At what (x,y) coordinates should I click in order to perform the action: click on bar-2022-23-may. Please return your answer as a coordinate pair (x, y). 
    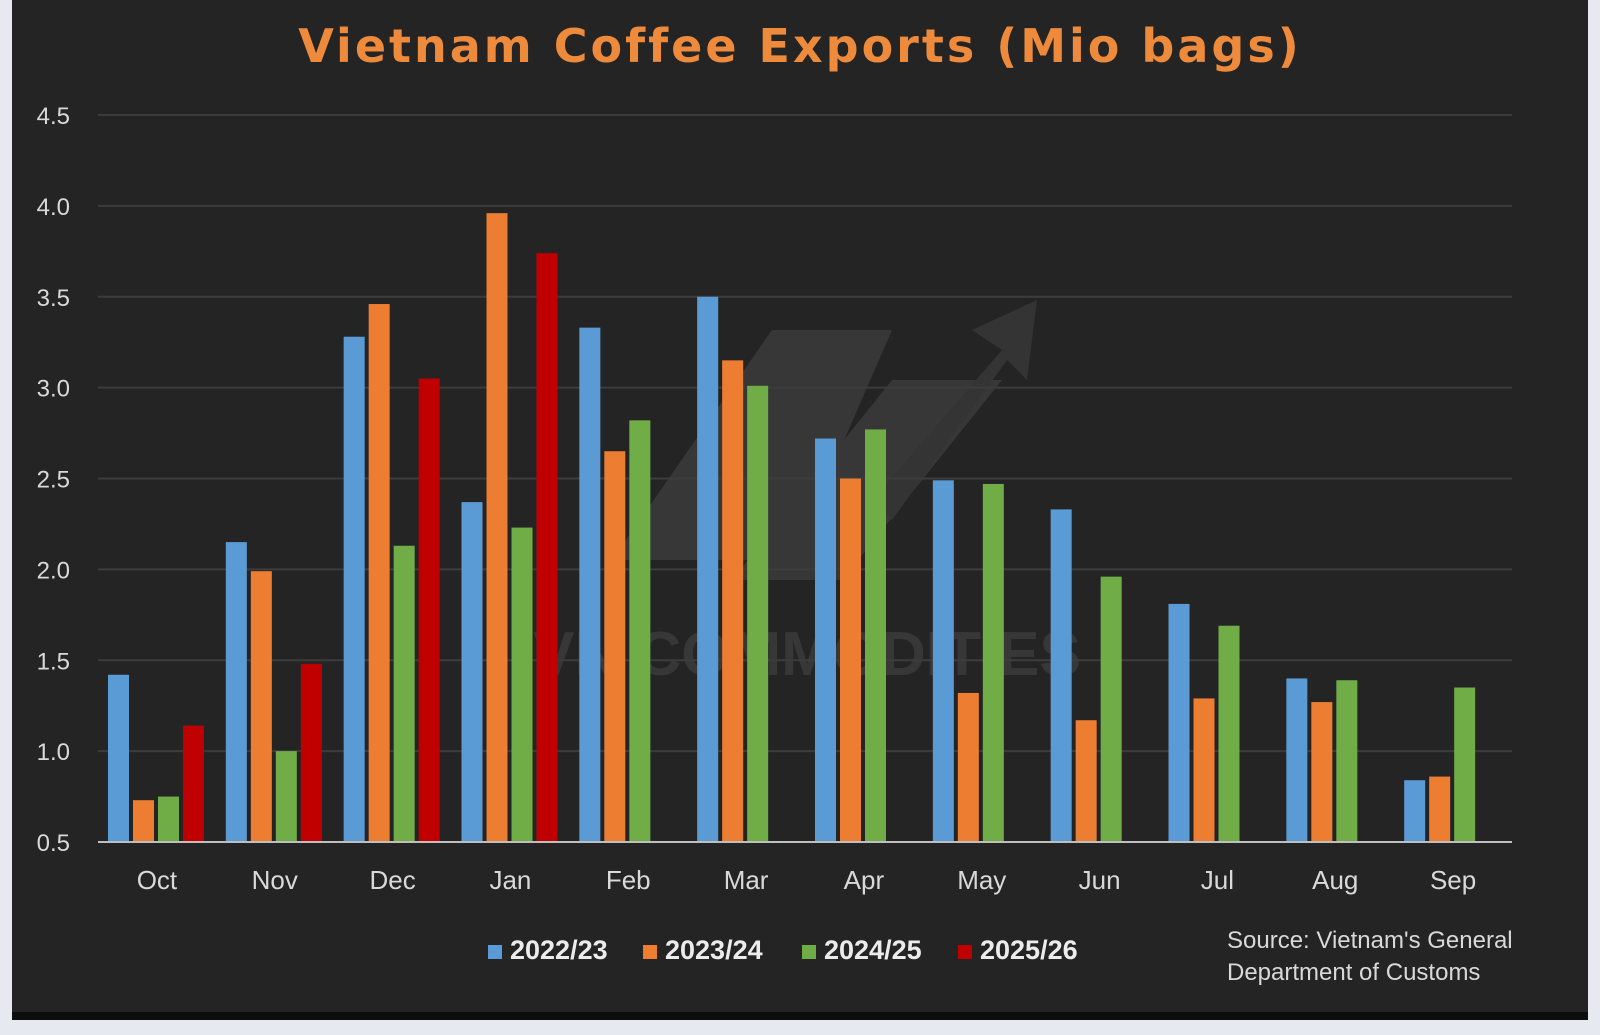
    Looking at the image, I should click on (943, 661).